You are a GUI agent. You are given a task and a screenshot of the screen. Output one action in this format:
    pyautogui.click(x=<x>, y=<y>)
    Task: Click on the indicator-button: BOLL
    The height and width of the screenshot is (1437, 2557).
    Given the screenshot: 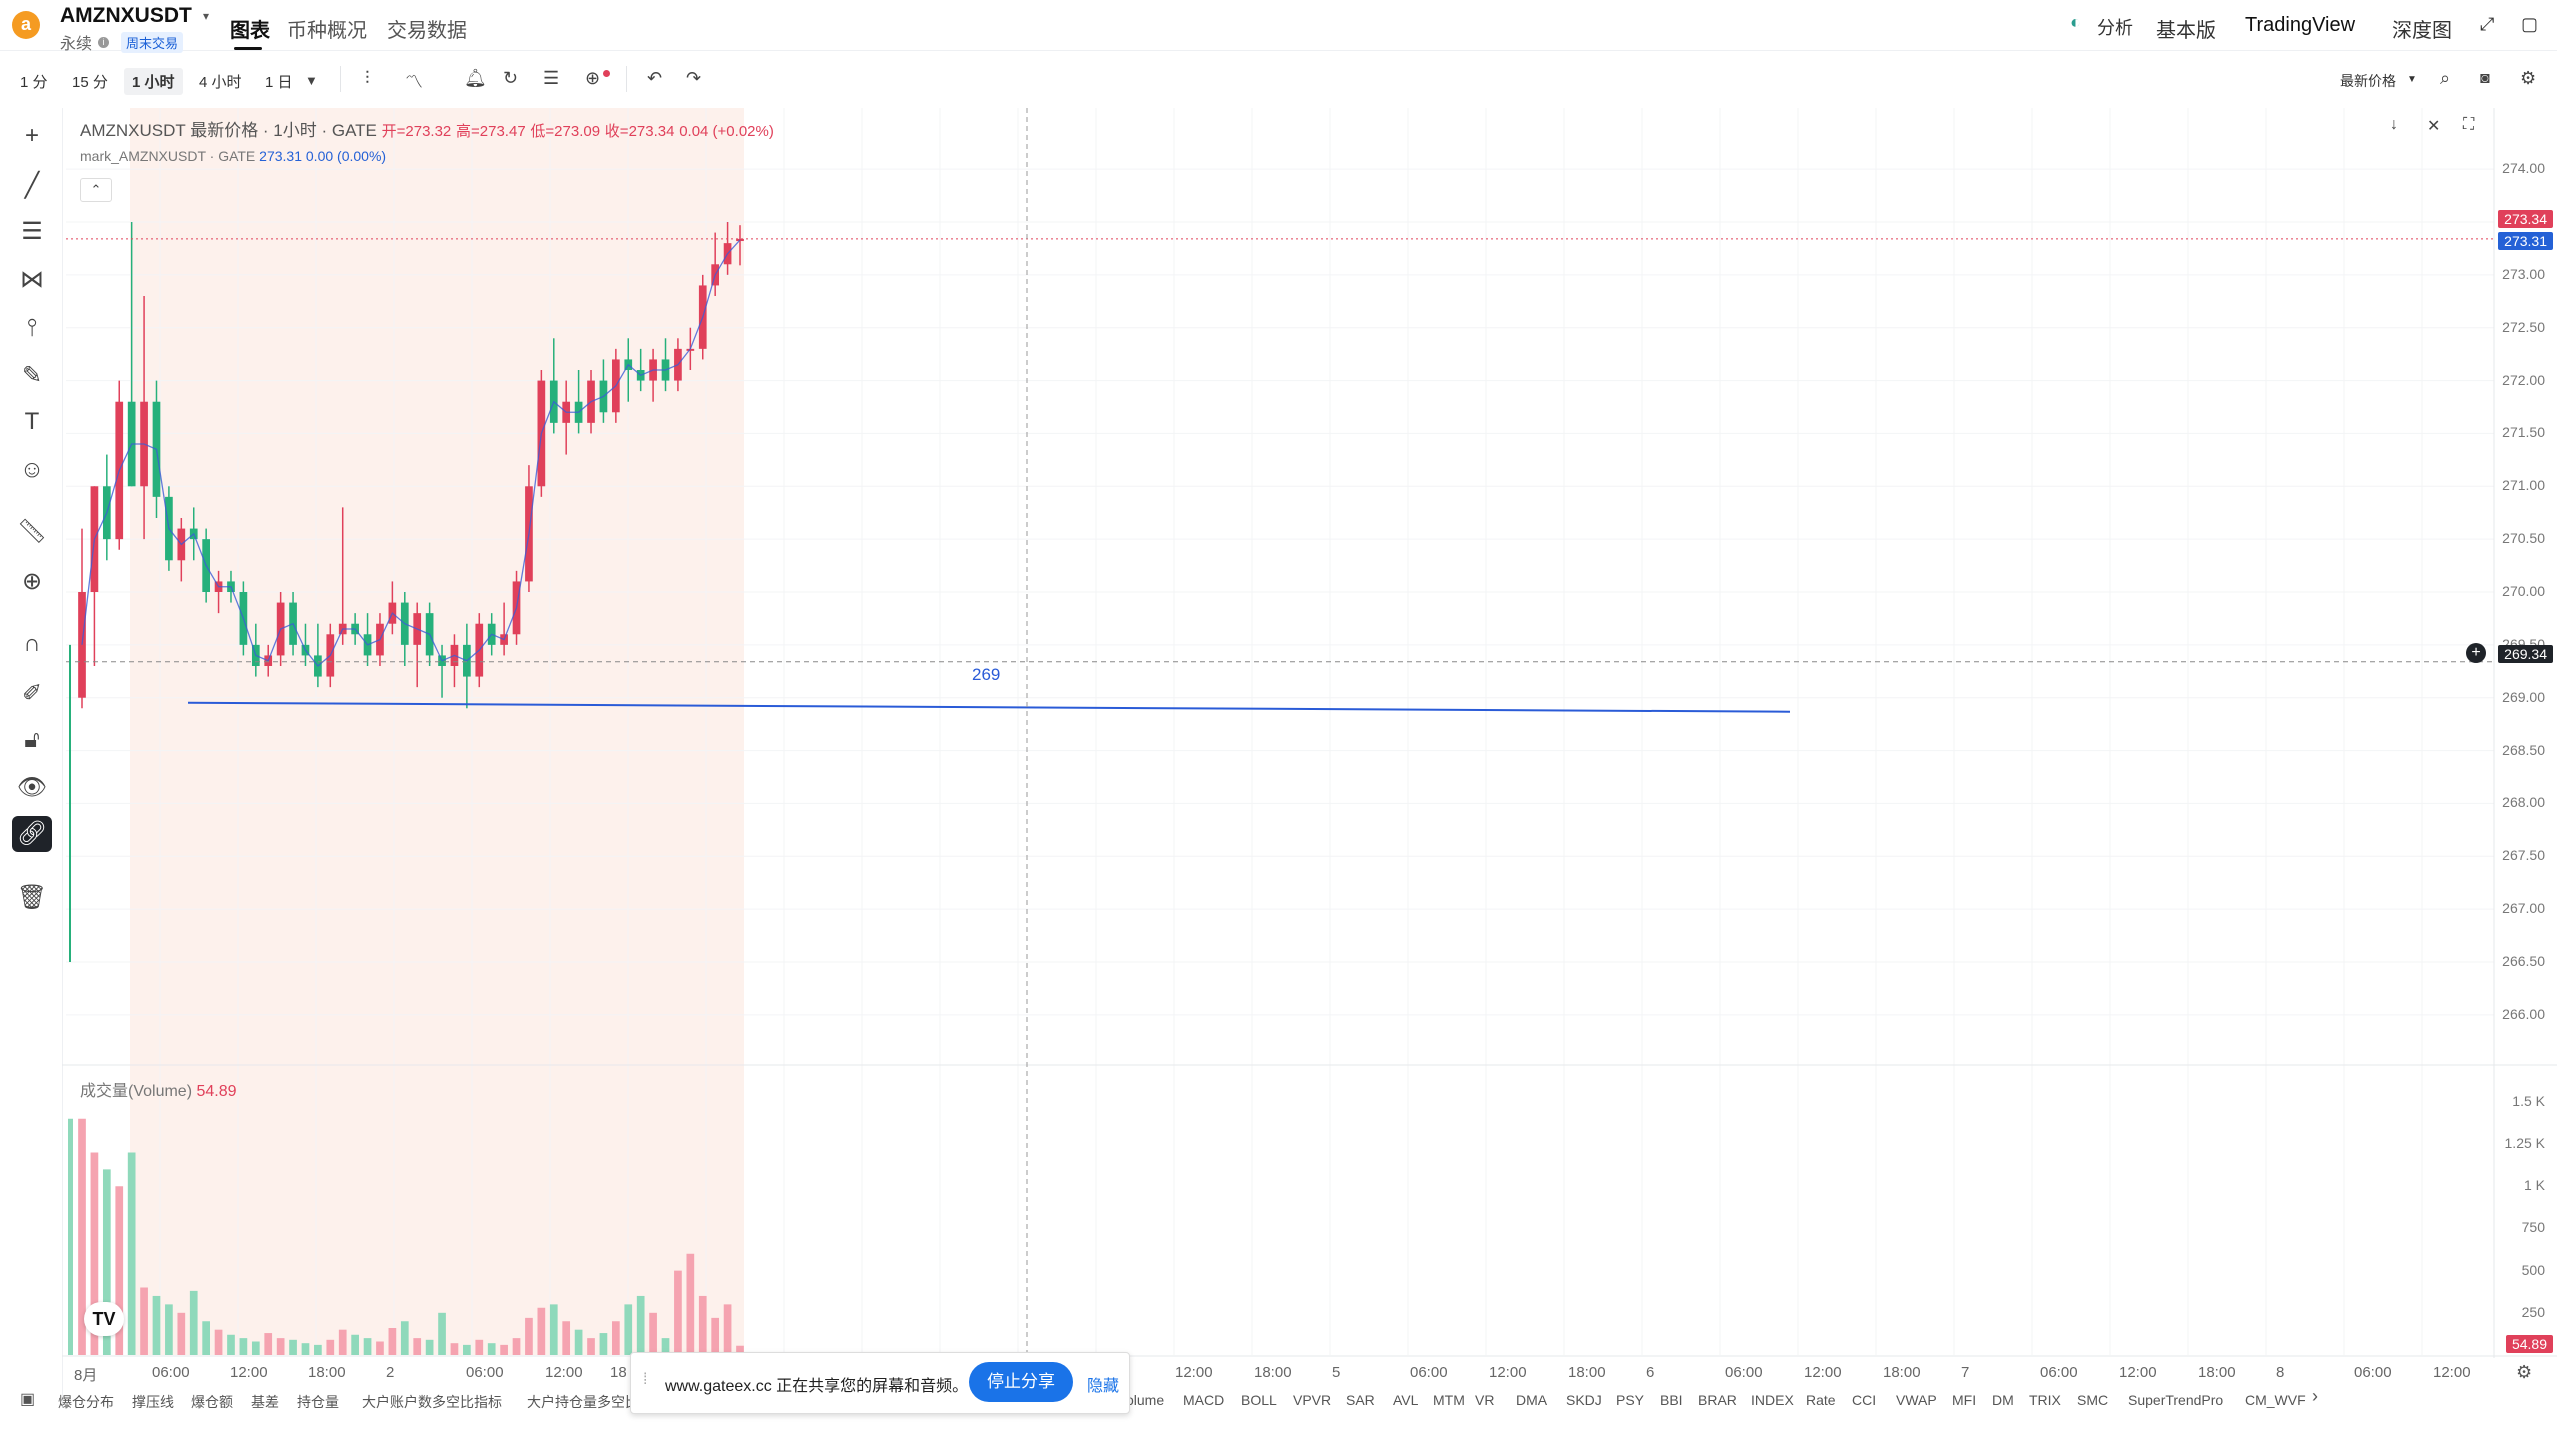 What is the action you would take?
    pyautogui.click(x=1259, y=1400)
    